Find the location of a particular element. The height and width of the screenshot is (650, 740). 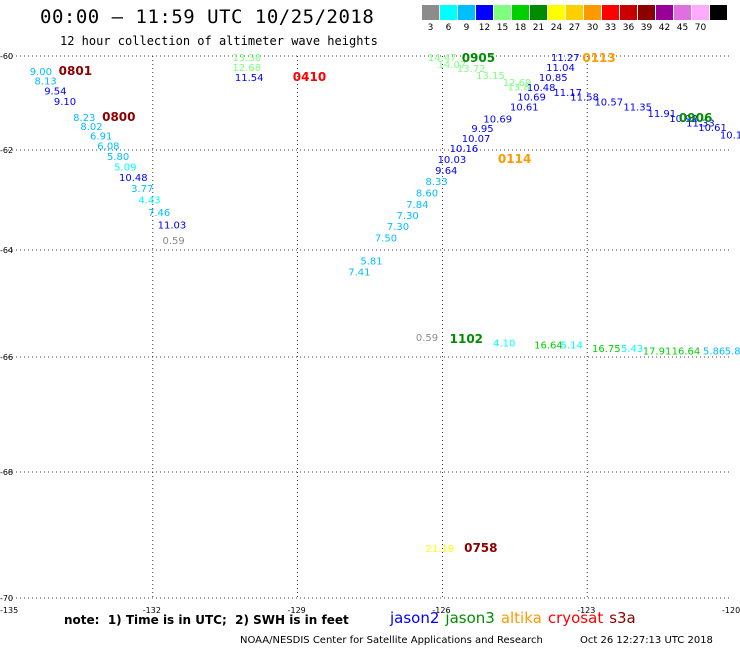

wave-height-label: 13.72 is located at coordinates (471, 69).